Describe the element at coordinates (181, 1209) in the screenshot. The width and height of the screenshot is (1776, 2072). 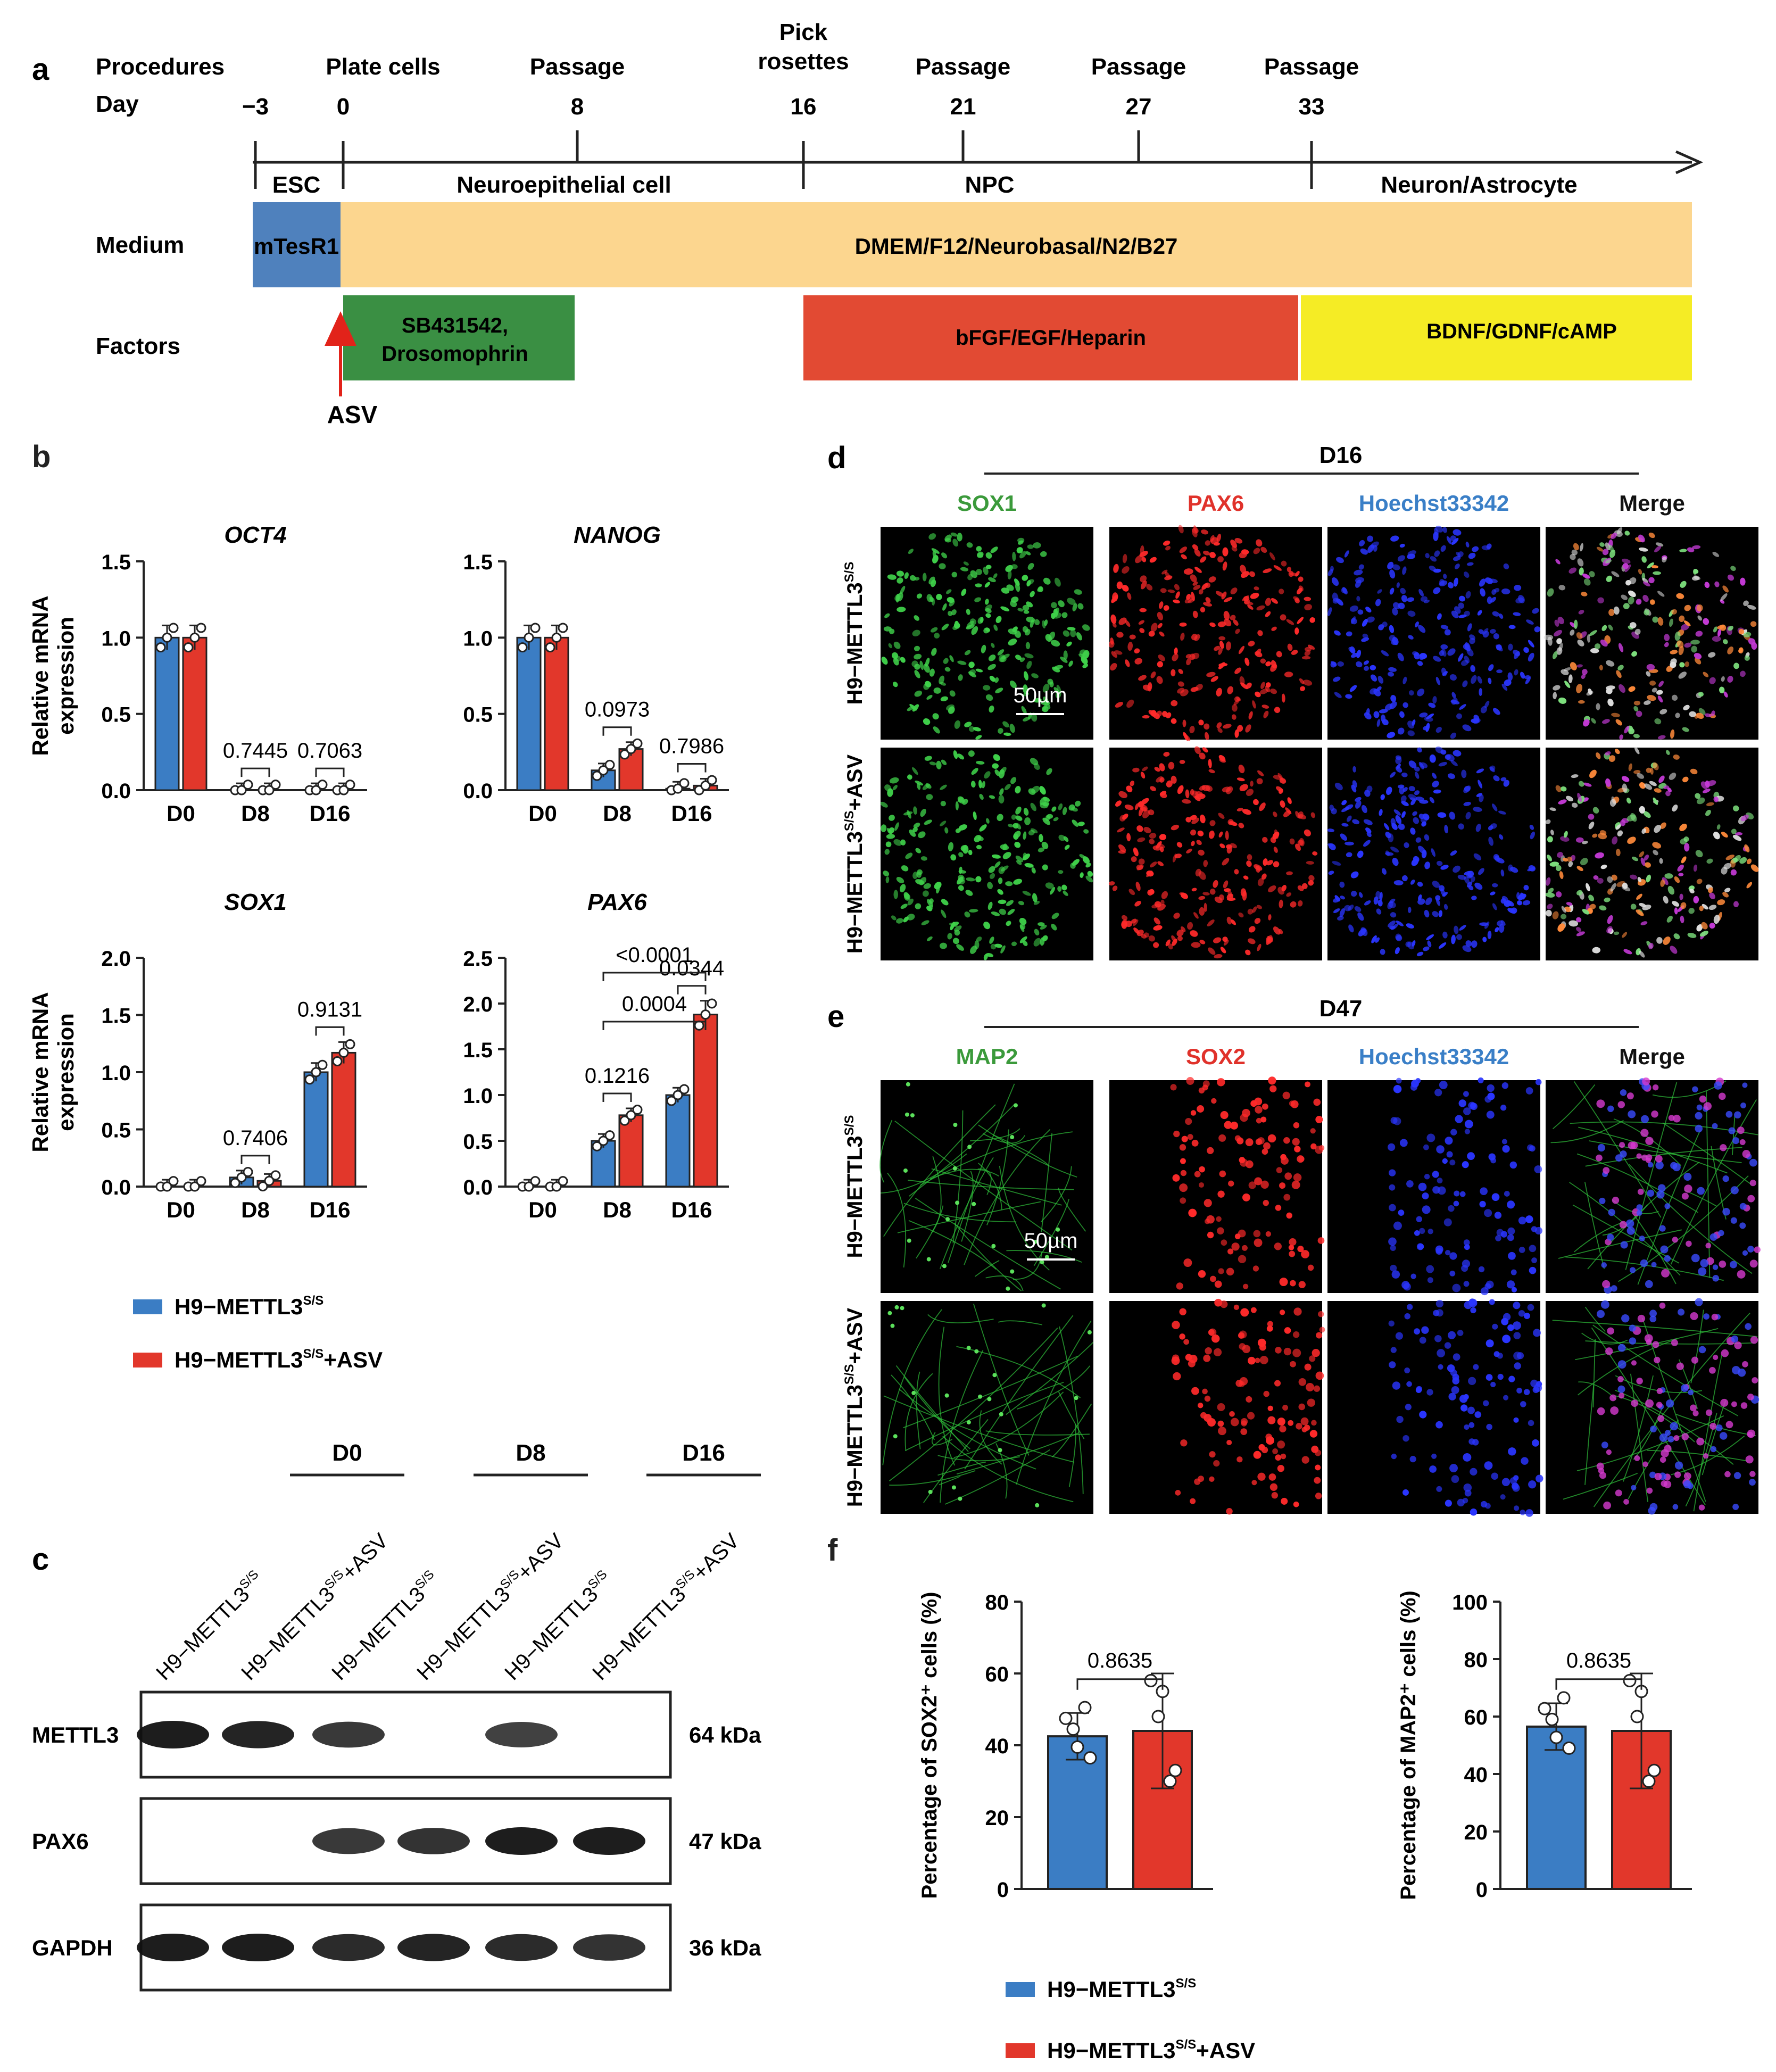
I see `x-tick-label: D0` at that location.